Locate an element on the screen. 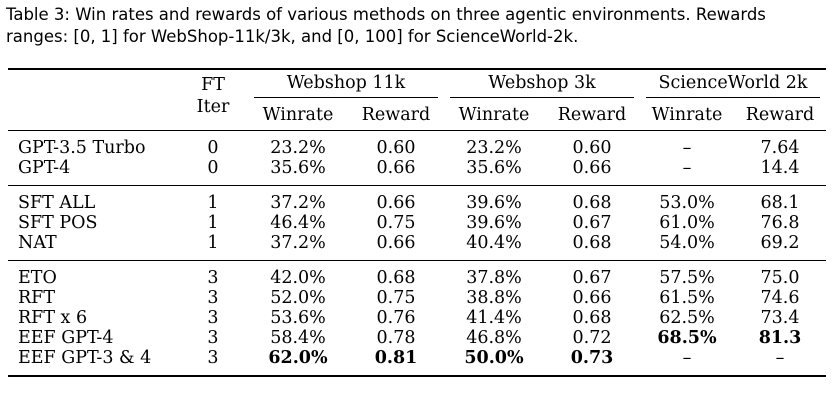  row-ws3-reward: 0.73 is located at coordinates (592, 358).